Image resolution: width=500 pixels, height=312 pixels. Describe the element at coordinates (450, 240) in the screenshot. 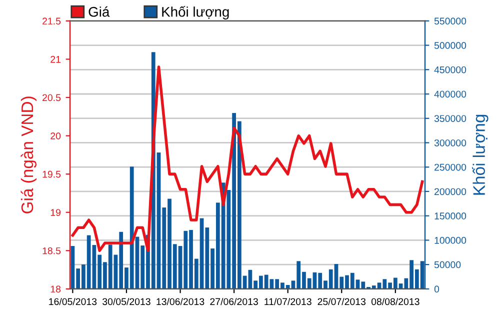

I see `y2-tick-label: 100000` at that location.